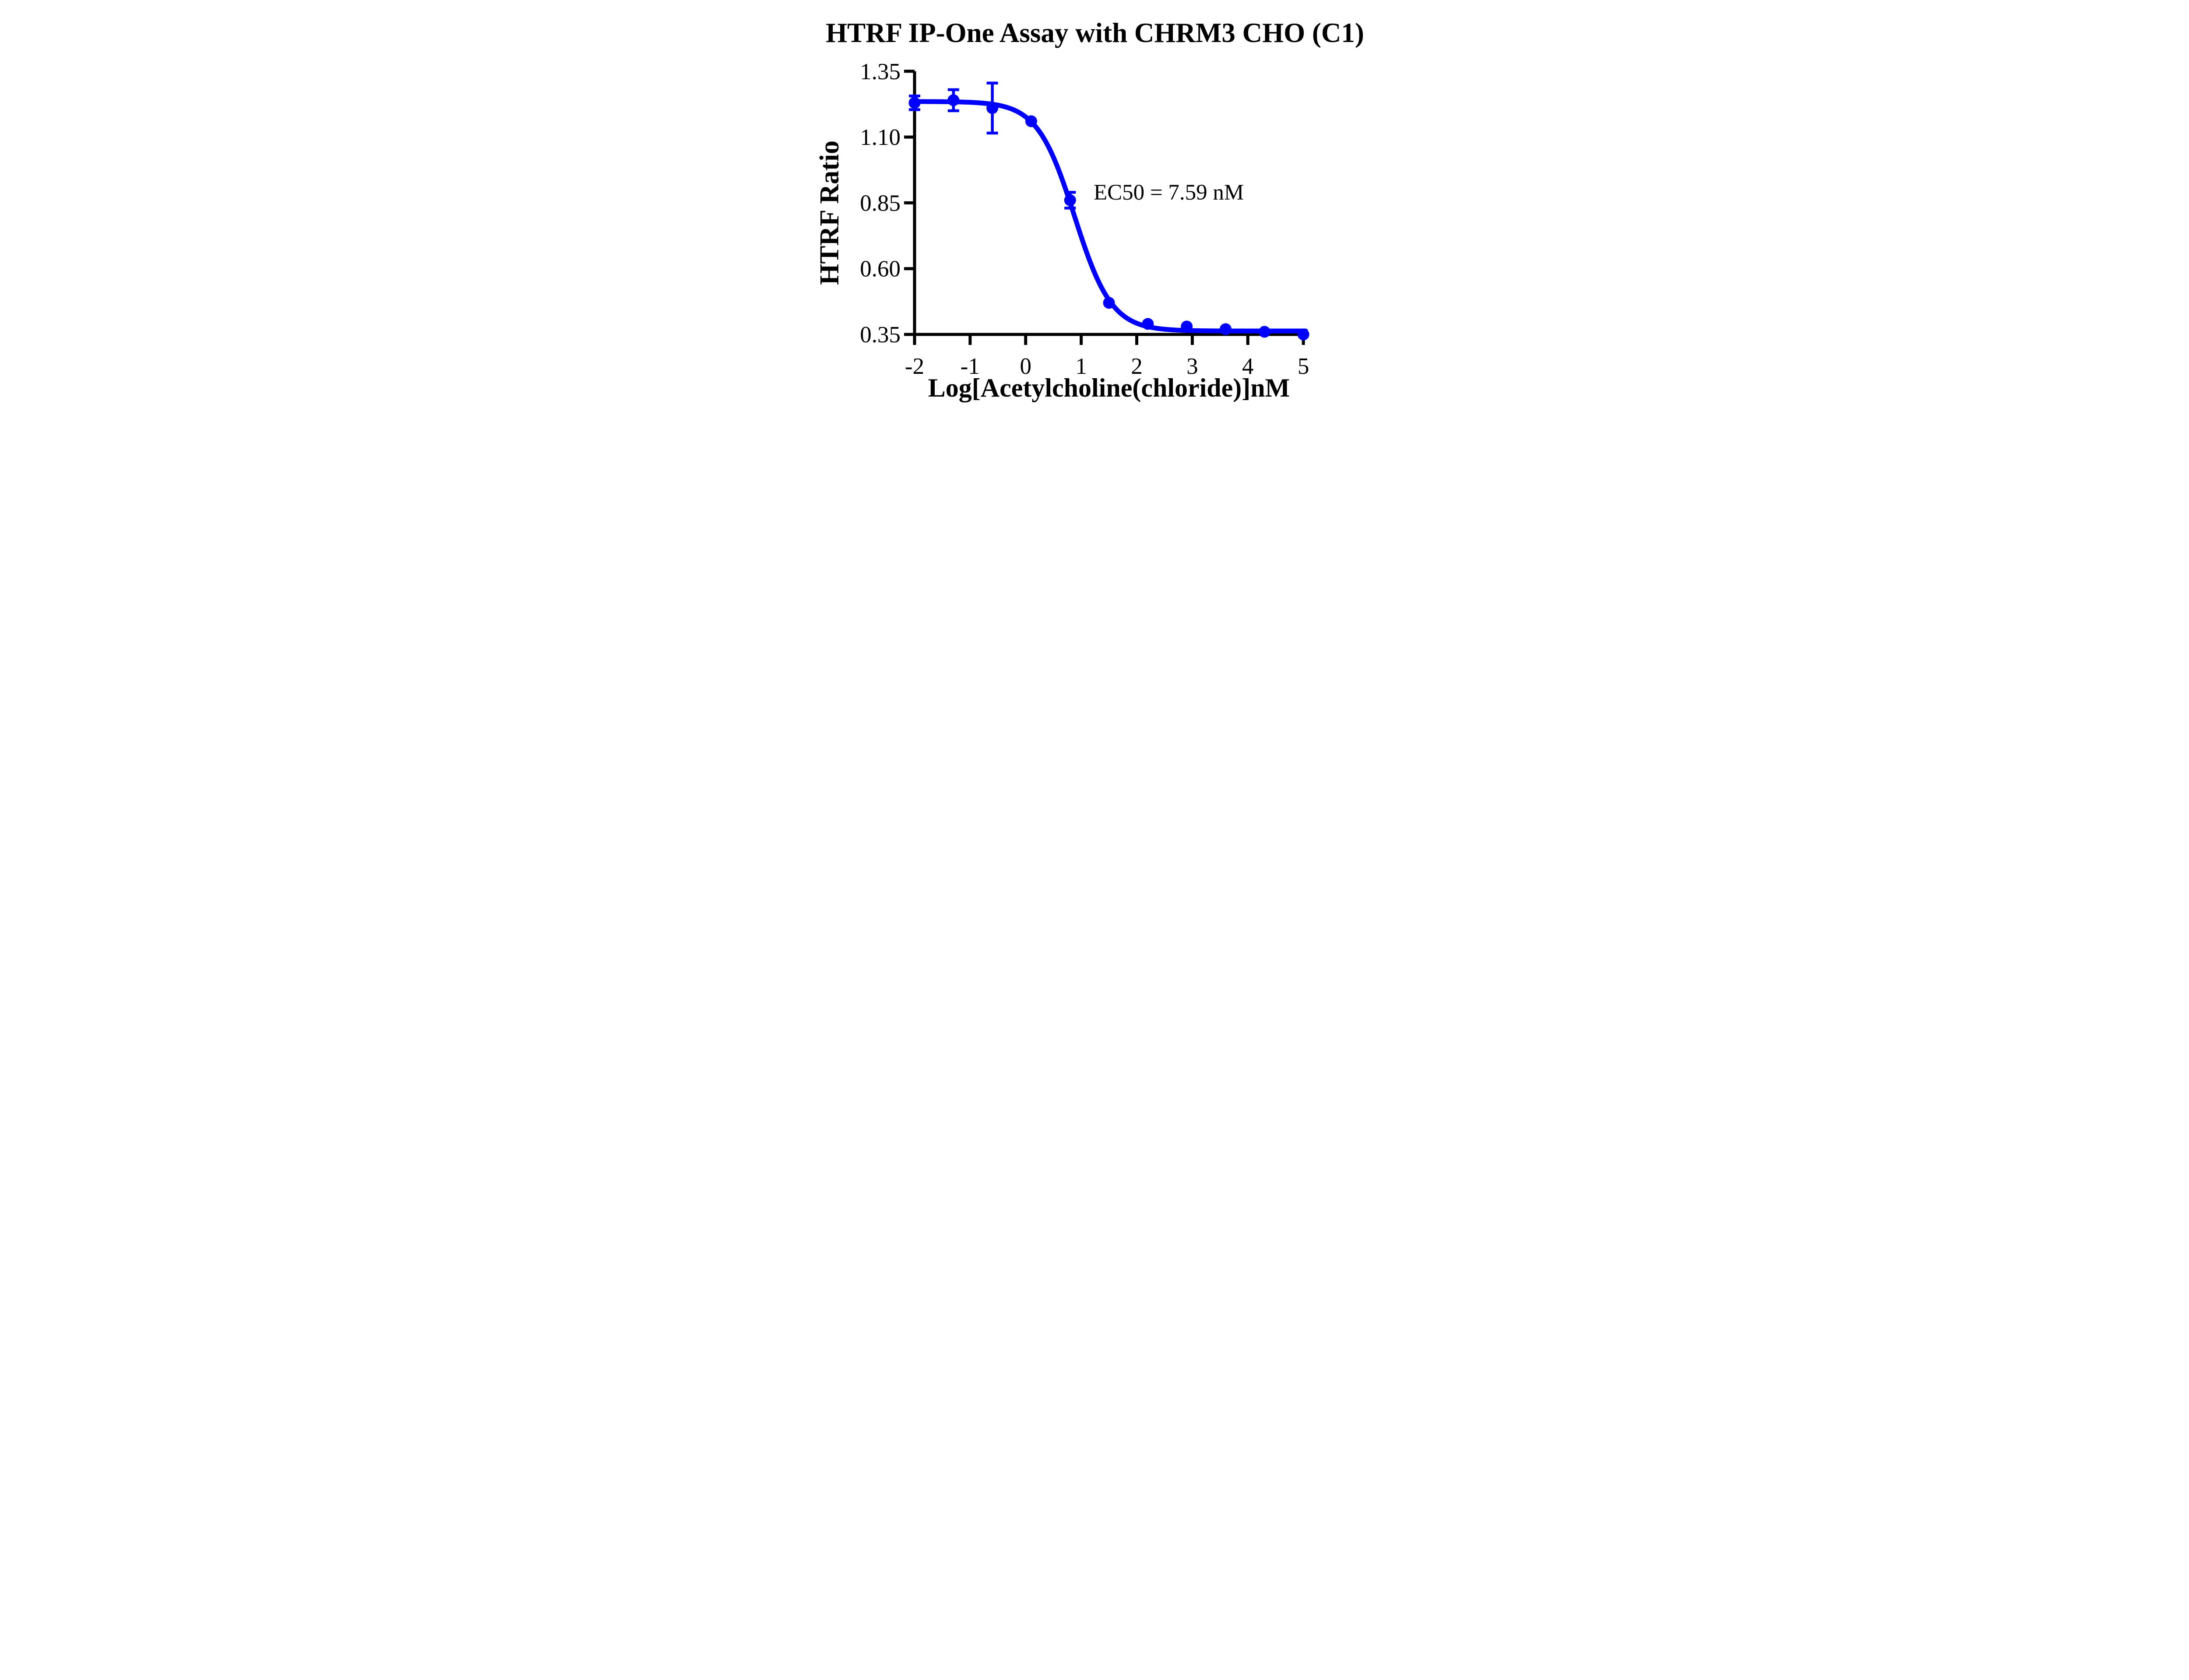  What do you see at coordinates (881, 269) in the screenshot?
I see `y-tick-label: 0.60` at bounding box center [881, 269].